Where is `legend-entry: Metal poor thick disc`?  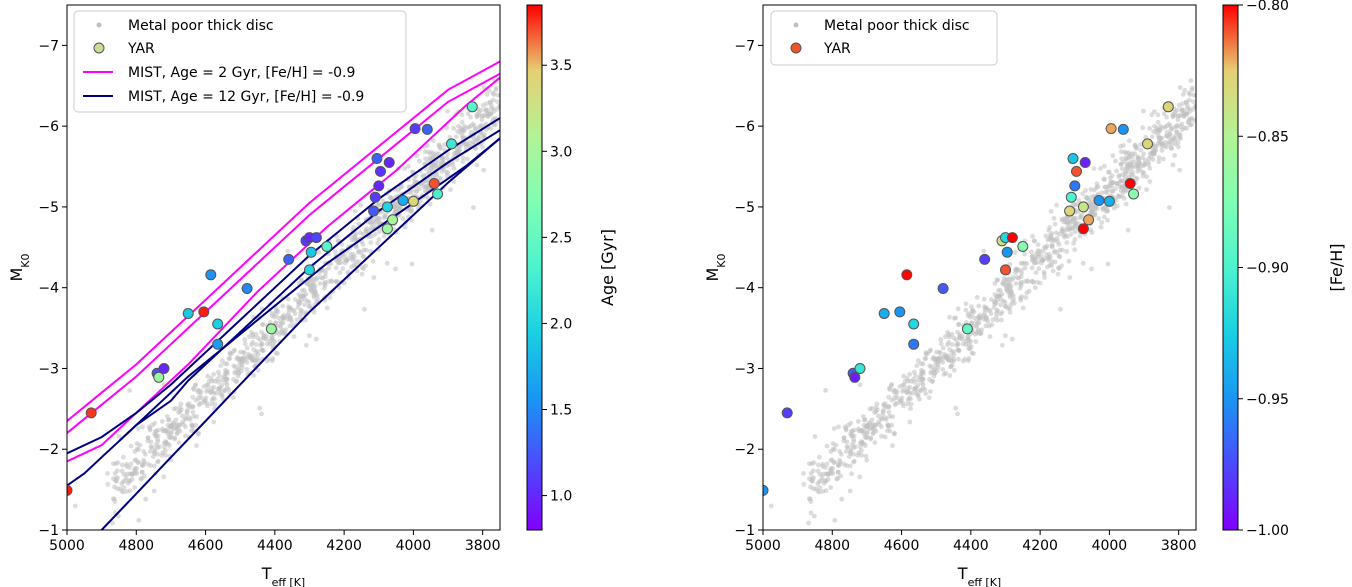 legend-entry: Metal poor thick disc is located at coordinates (201, 26).